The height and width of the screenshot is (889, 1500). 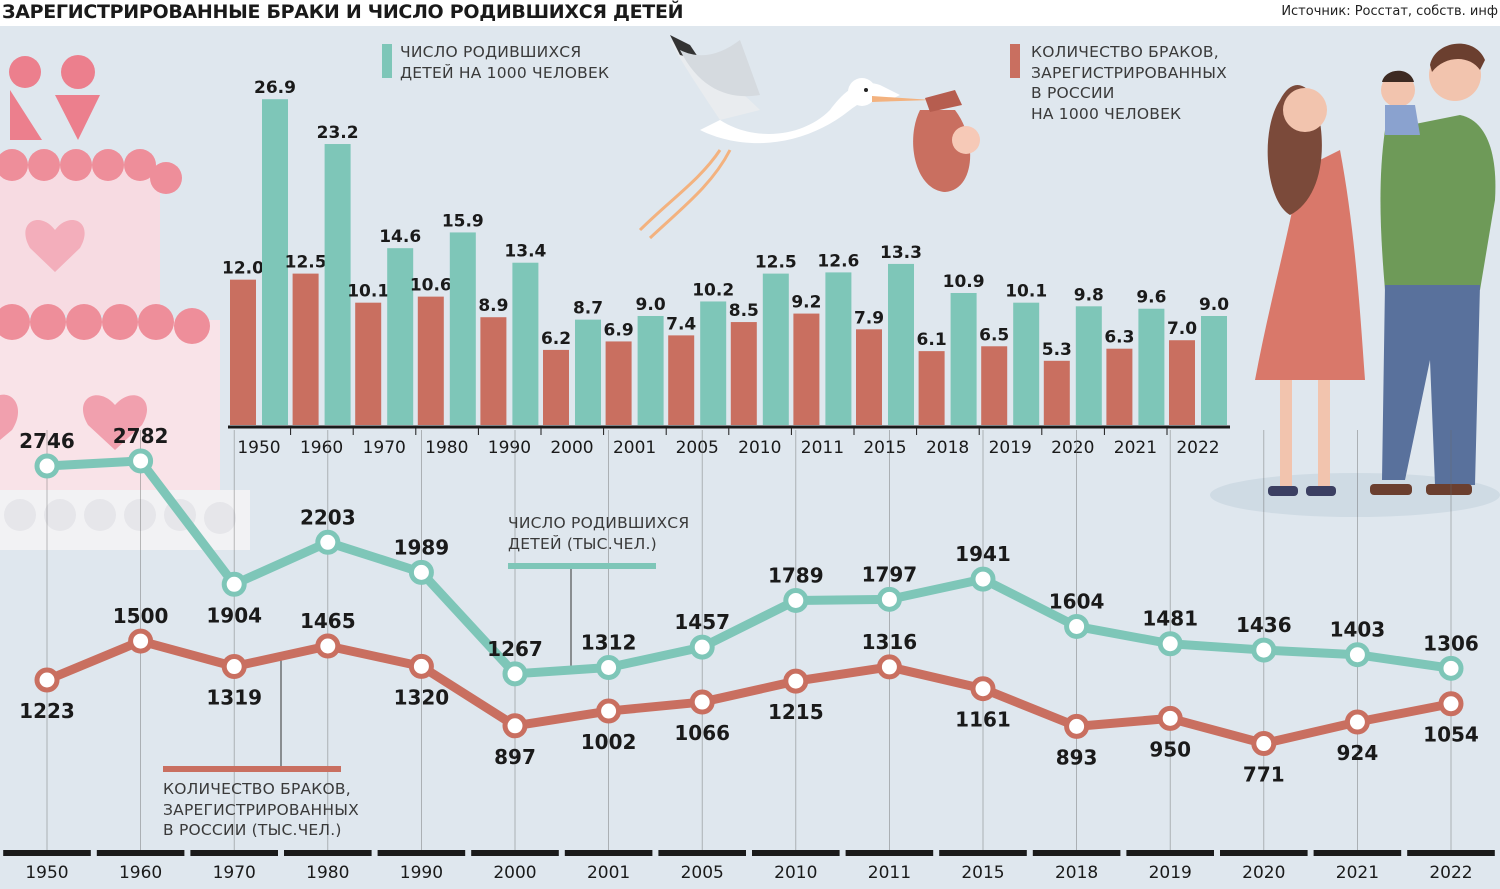 What do you see at coordinates (1358, 753) in the screenshot?
I see `line-value-label: 924` at bounding box center [1358, 753].